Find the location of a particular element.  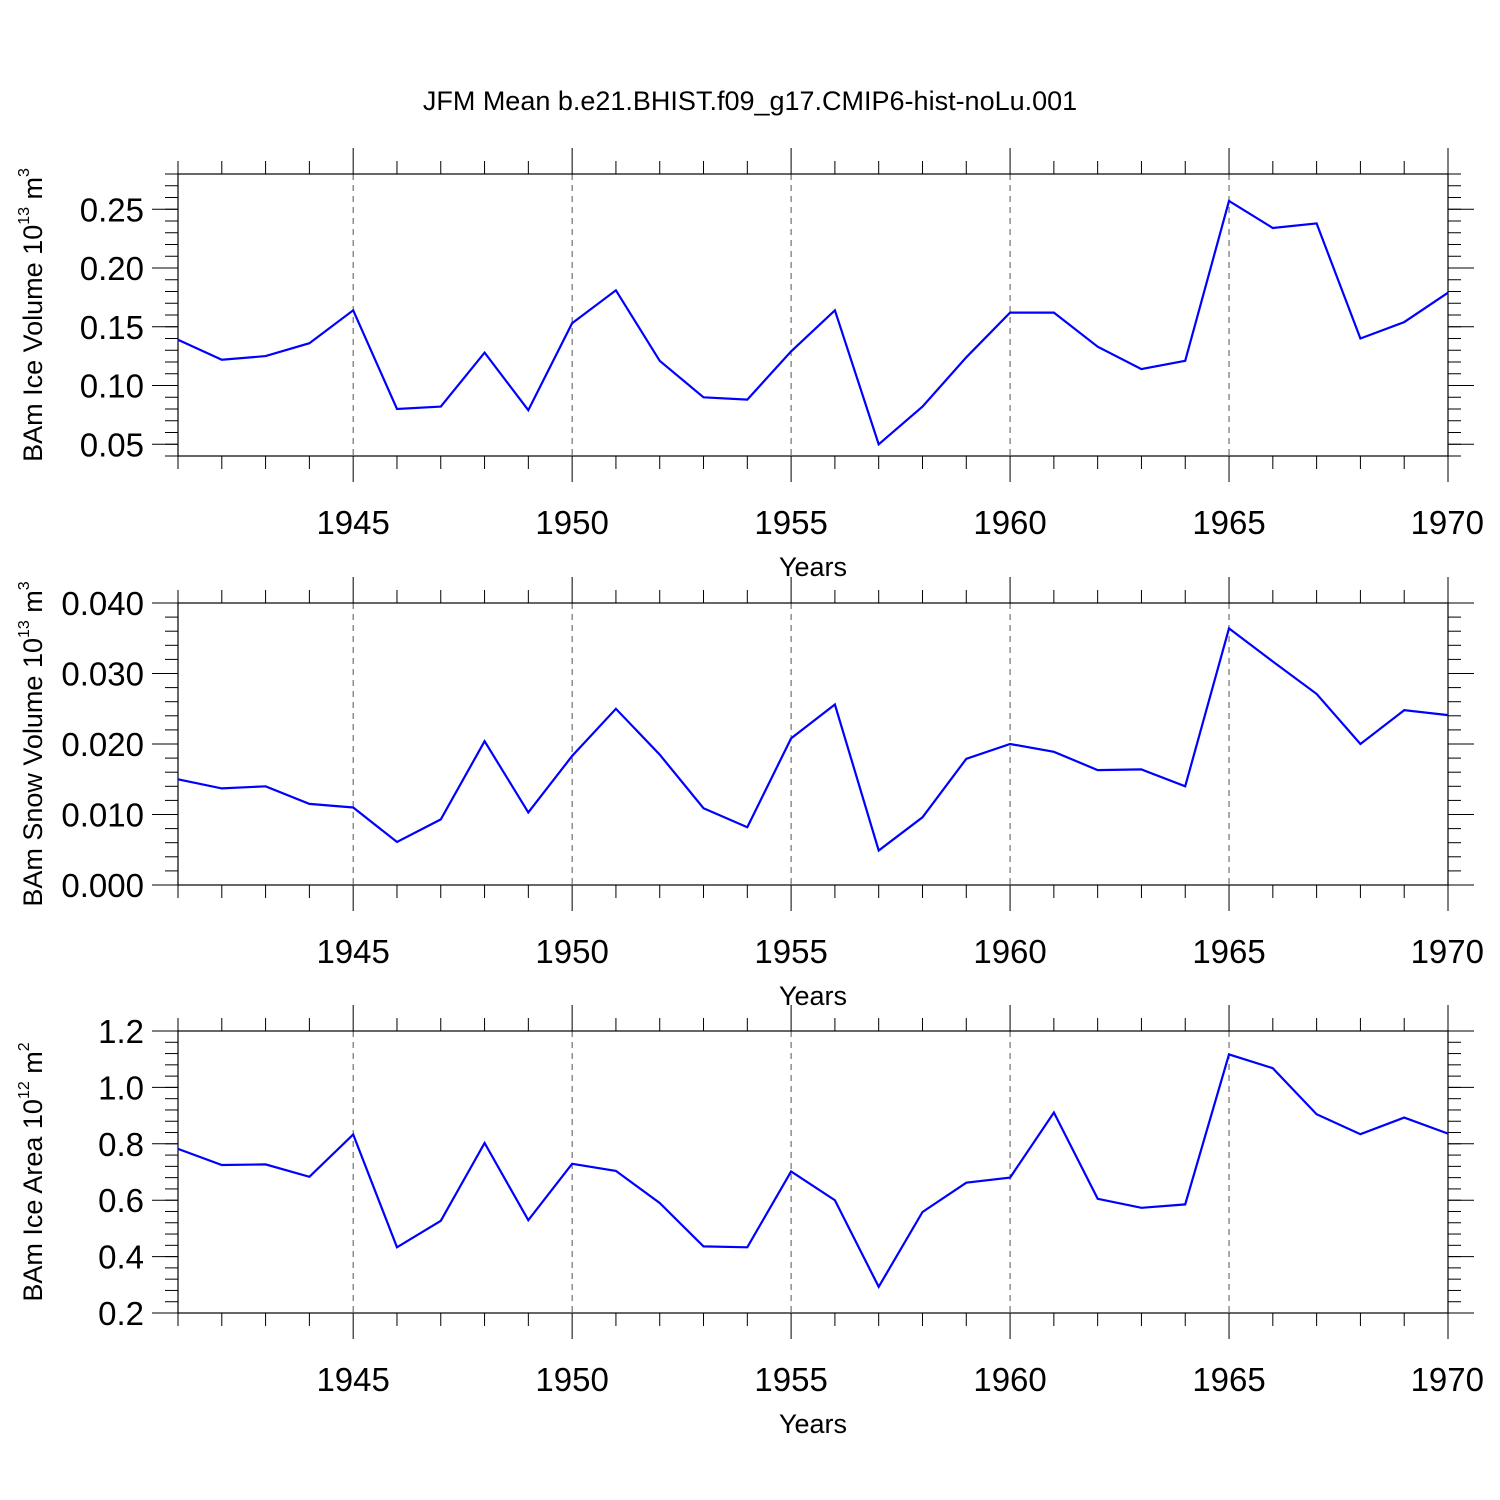

y-tick-label: 0.05 is located at coordinates (112, 444).